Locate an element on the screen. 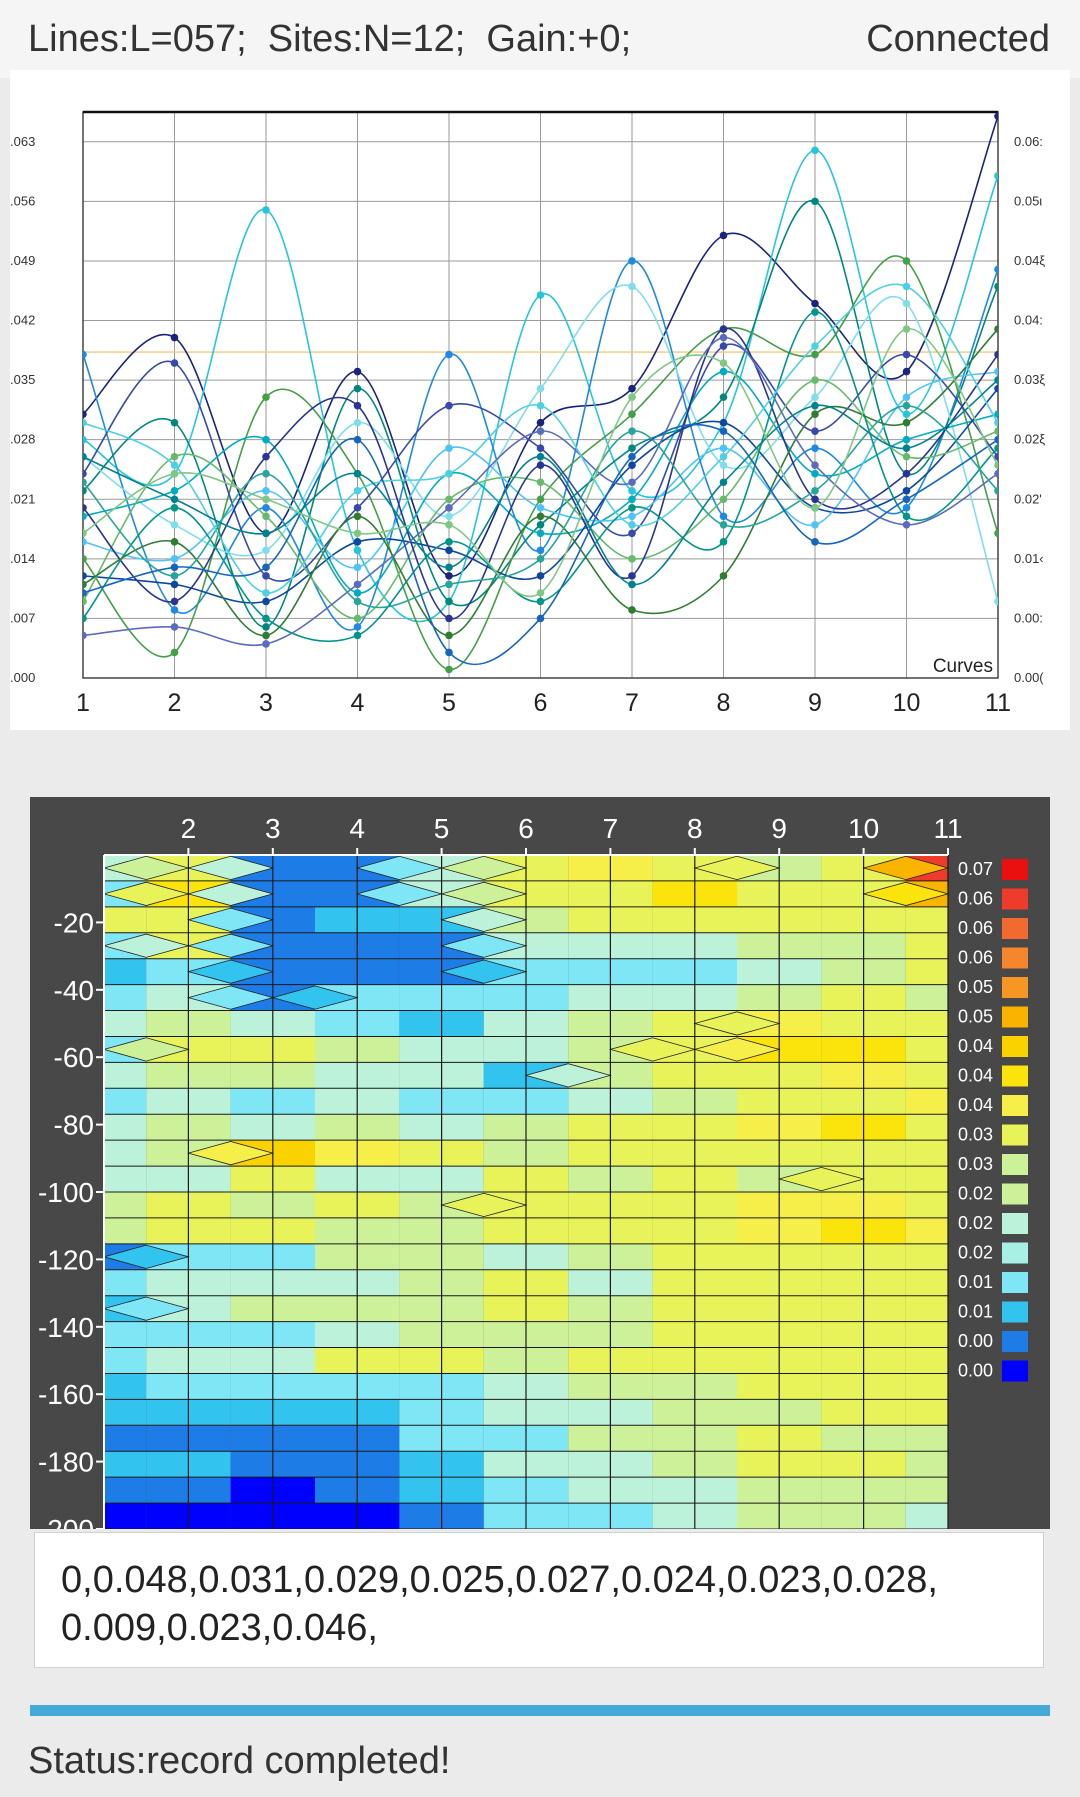  legend-label: 0.06 is located at coordinates (975, 958).